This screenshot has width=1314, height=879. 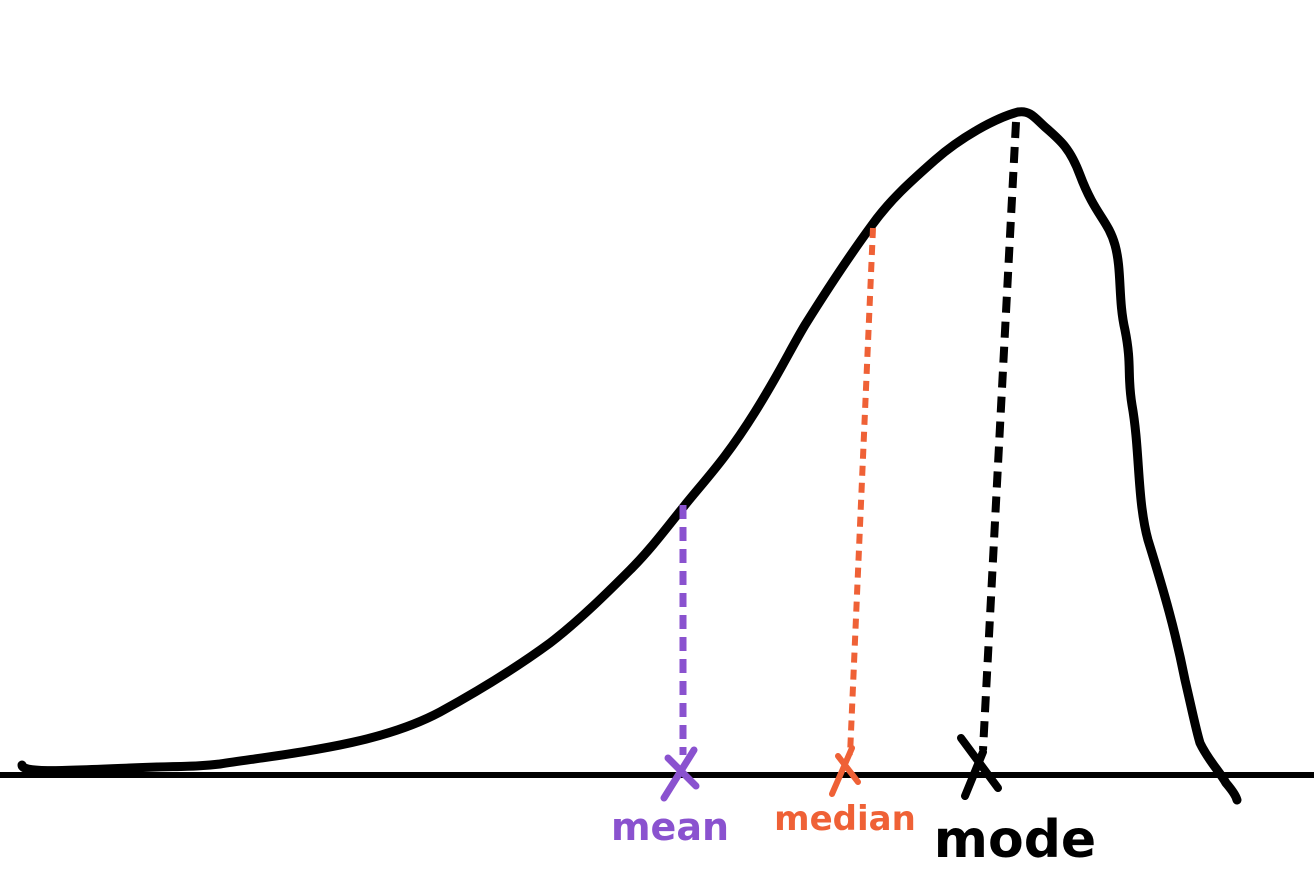 What do you see at coordinates (845, 819) in the screenshot?
I see `median-label: median` at bounding box center [845, 819].